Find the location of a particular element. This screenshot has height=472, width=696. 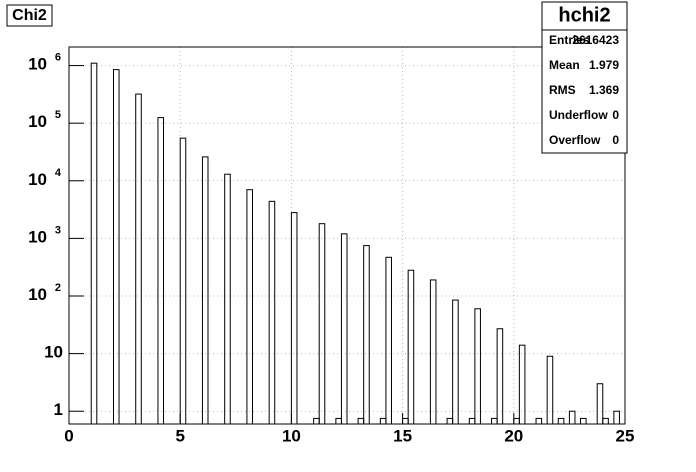

y-tick-power: 5 is located at coordinates (58, 115).